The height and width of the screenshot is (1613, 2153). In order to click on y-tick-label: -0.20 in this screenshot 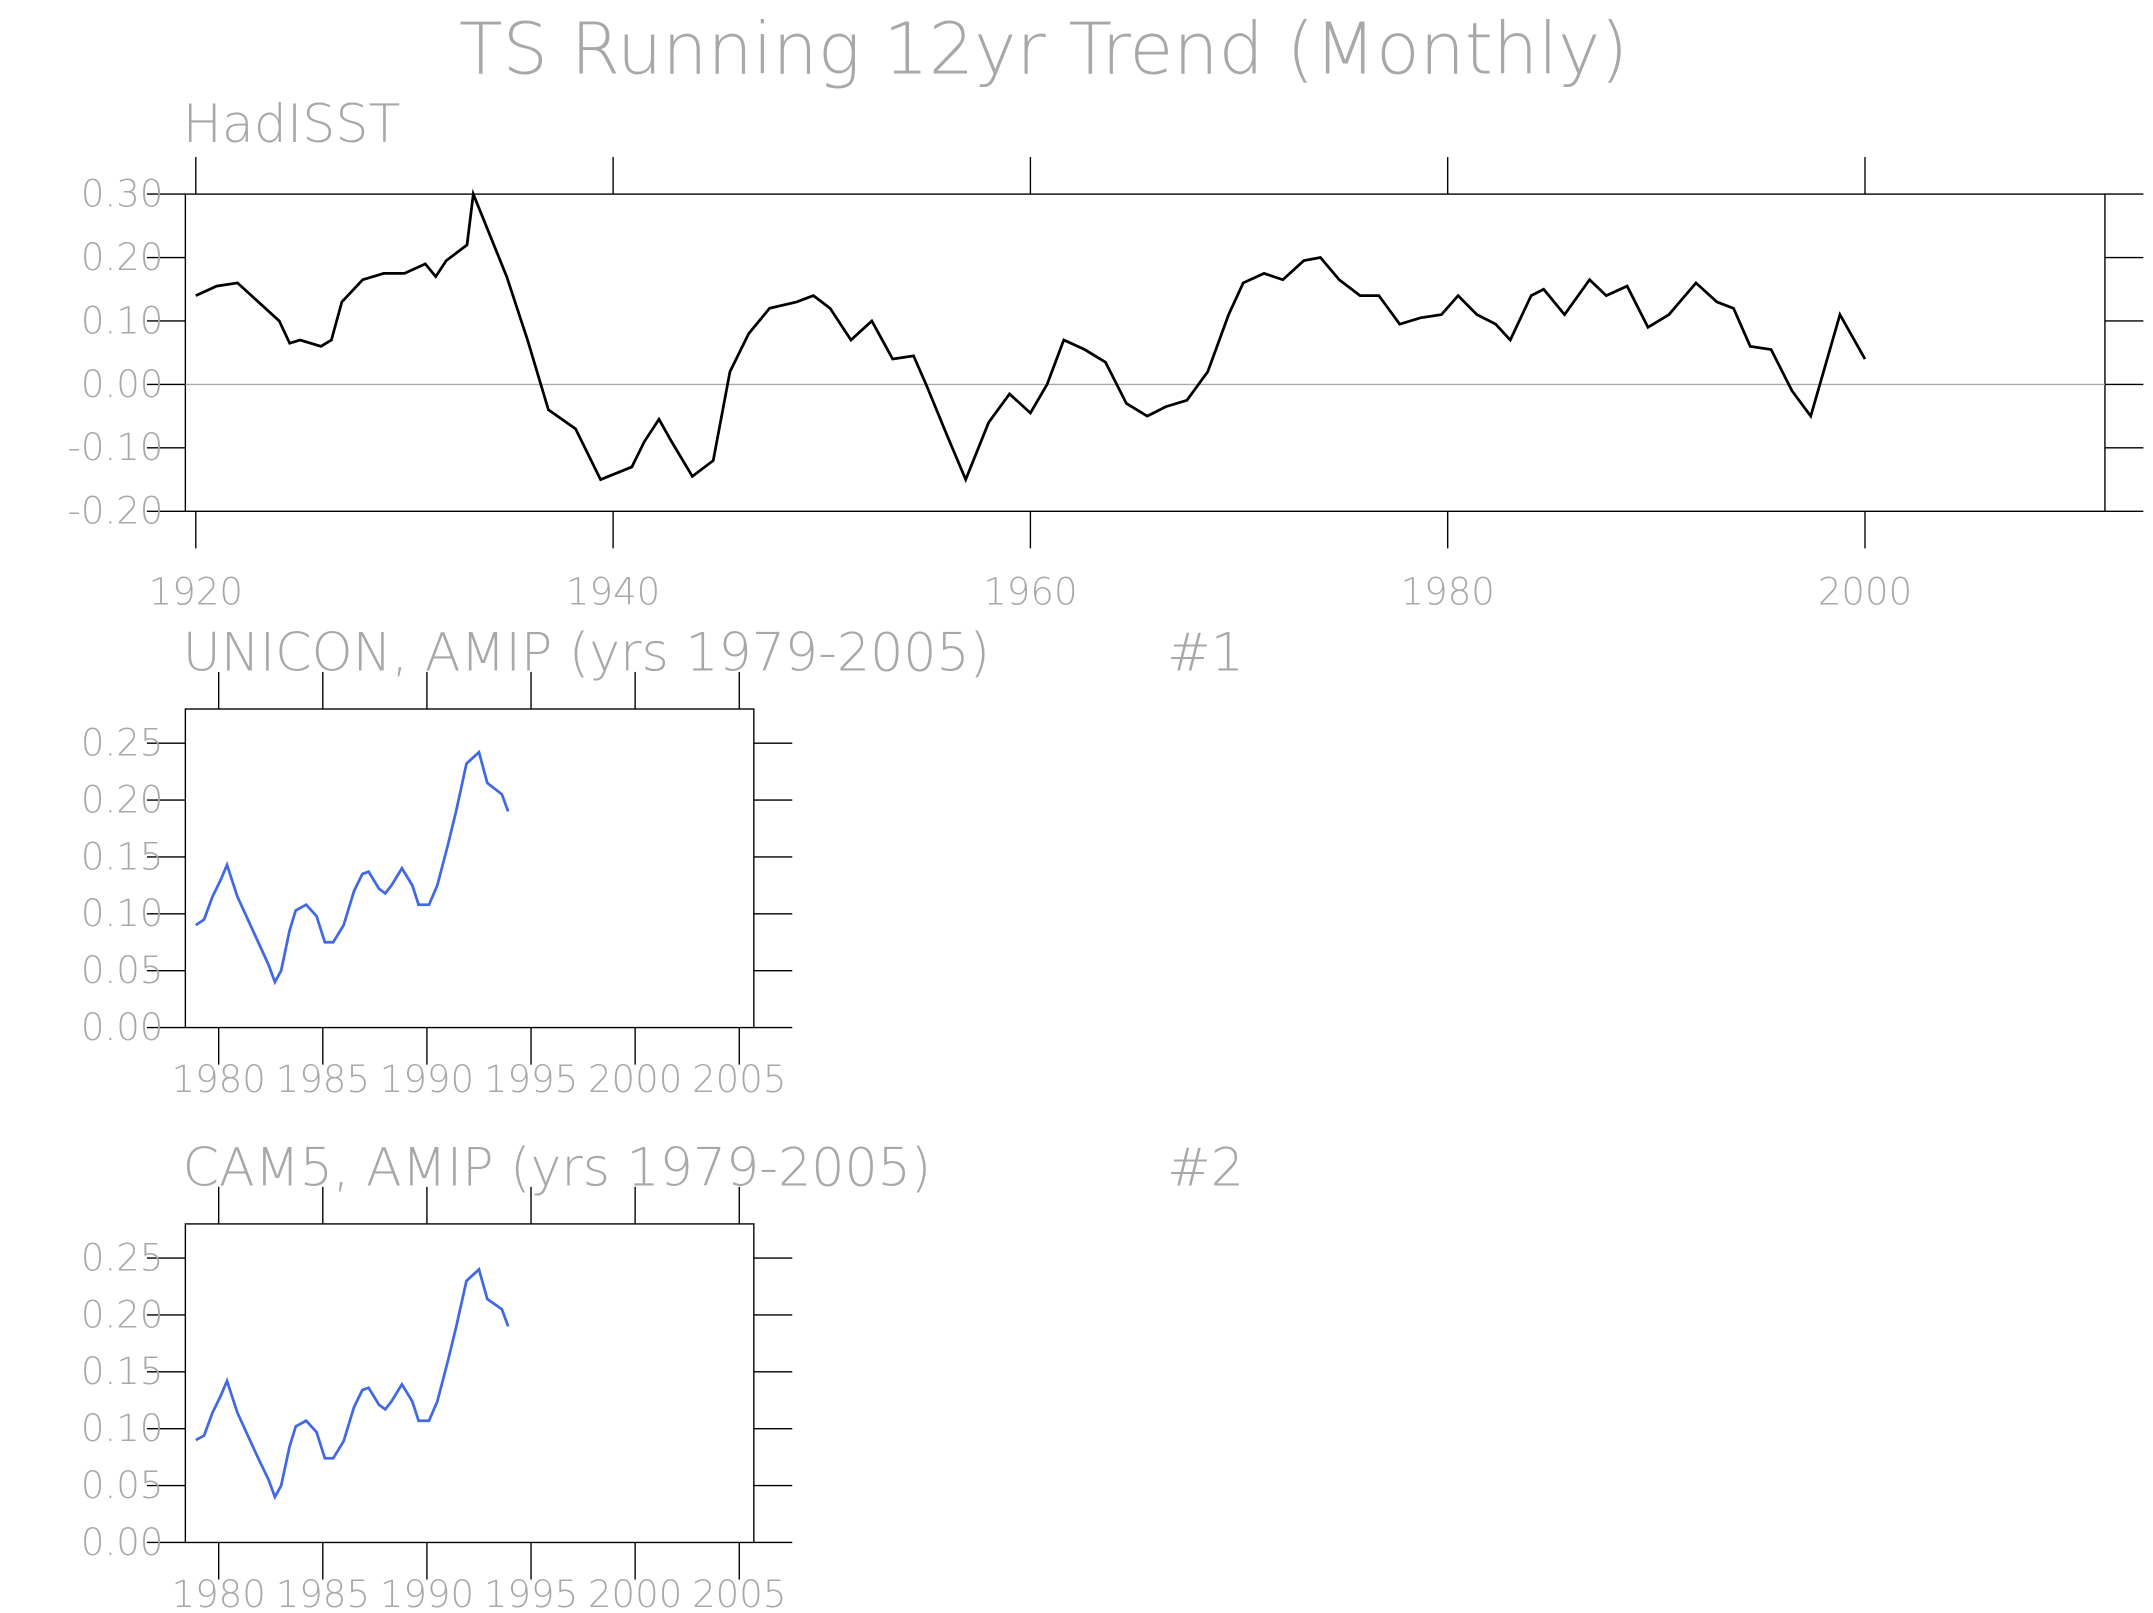, I will do `click(115, 511)`.